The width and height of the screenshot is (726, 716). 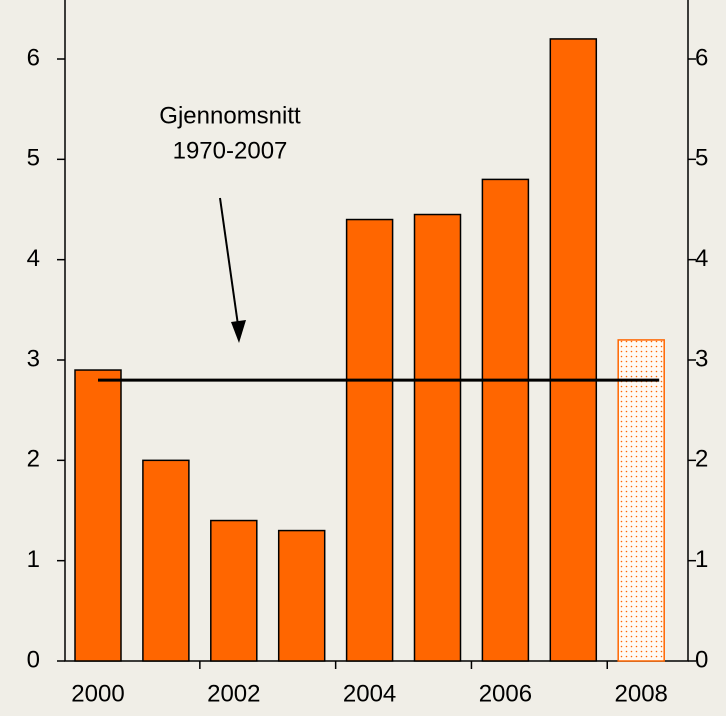 What do you see at coordinates (33, 459) in the screenshot?
I see `y-tick-label: 2` at bounding box center [33, 459].